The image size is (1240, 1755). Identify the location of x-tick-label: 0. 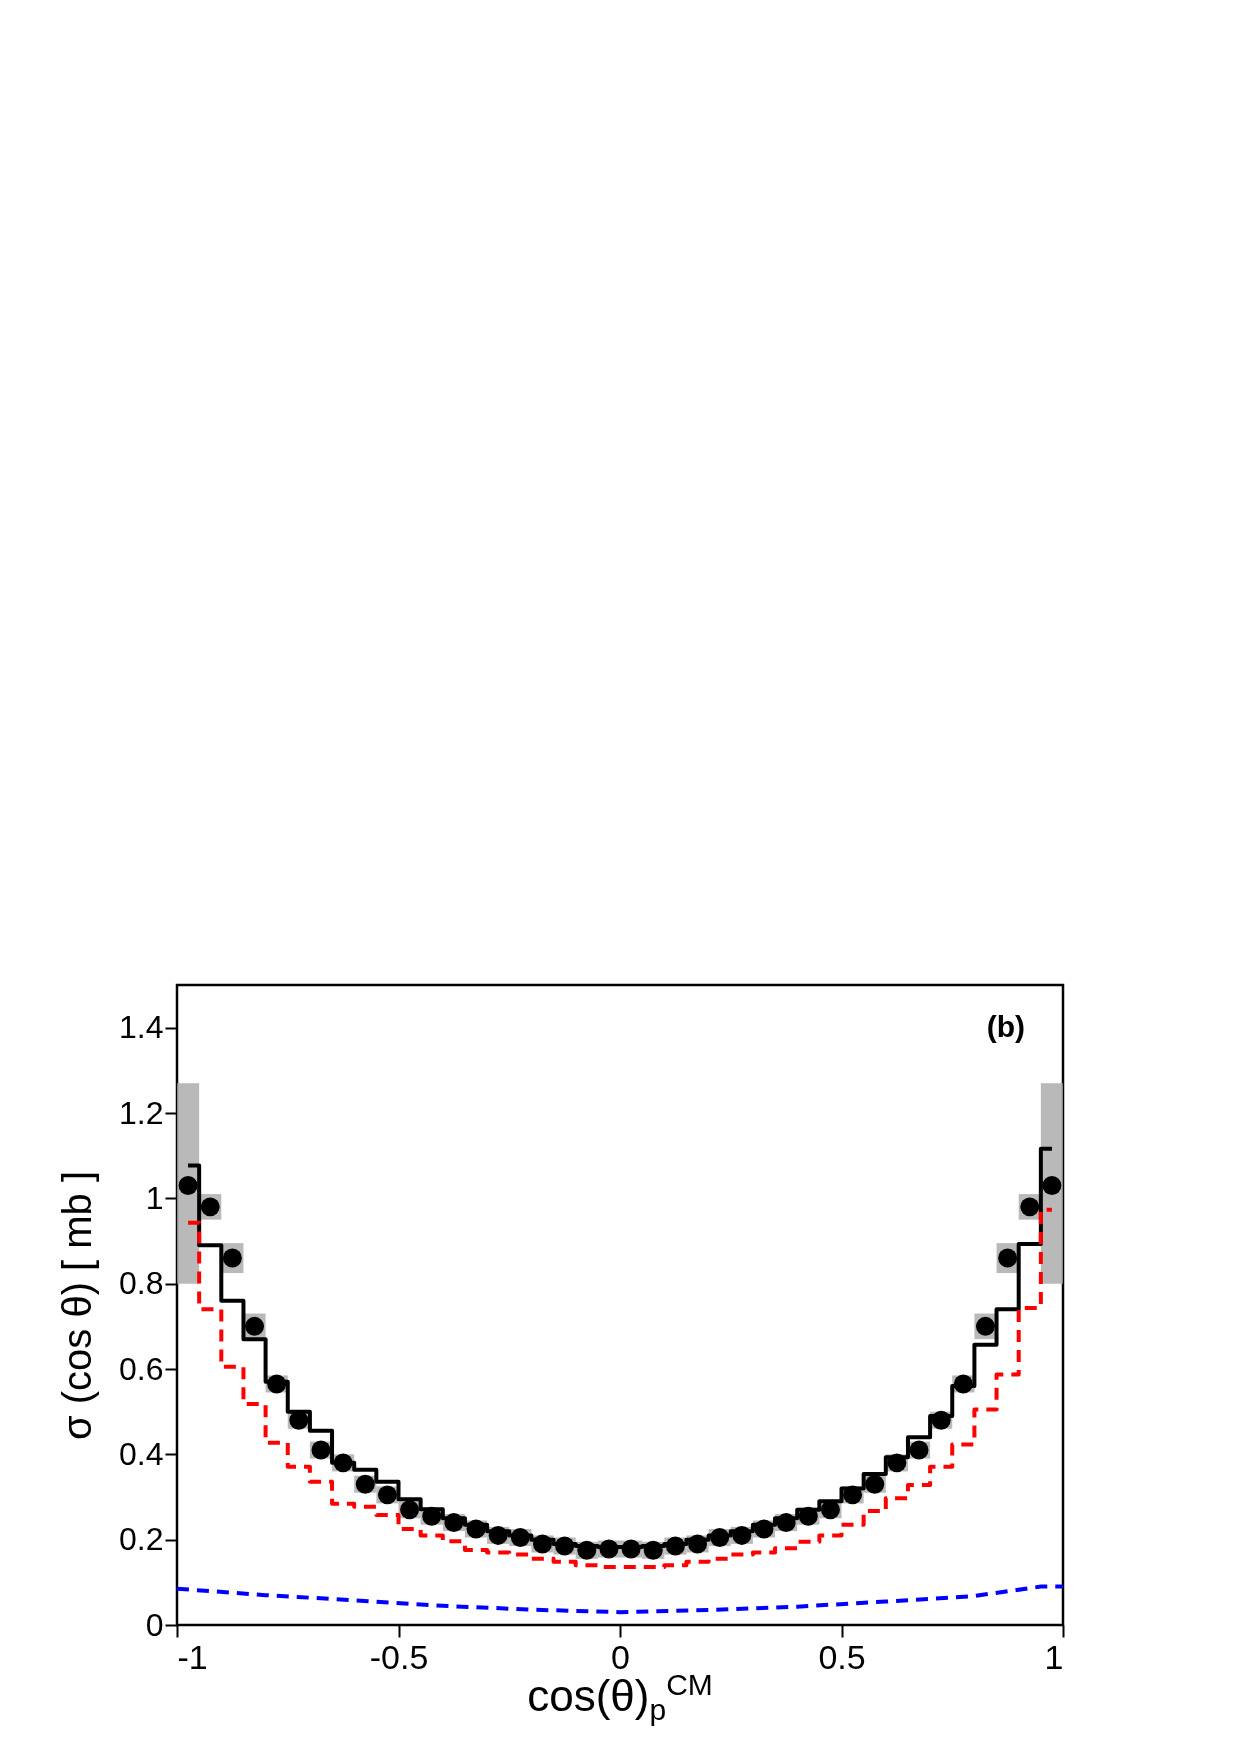
(620, 1656).